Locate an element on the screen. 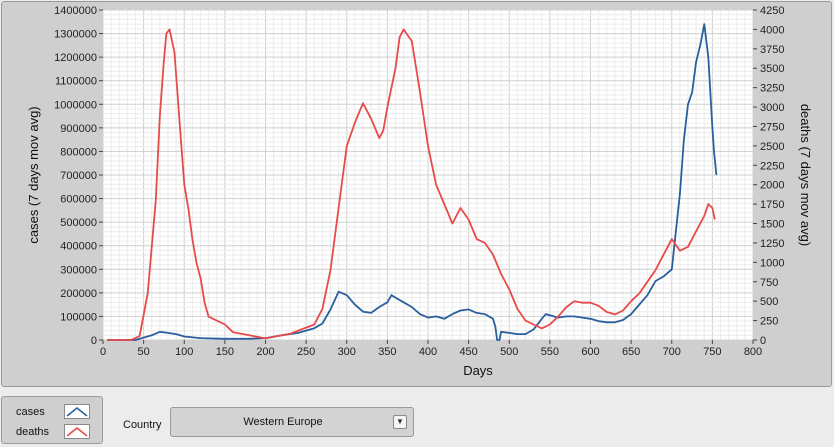 This screenshot has height=447, width=834. y-left-tick-label: 800000 is located at coordinates (78, 152).